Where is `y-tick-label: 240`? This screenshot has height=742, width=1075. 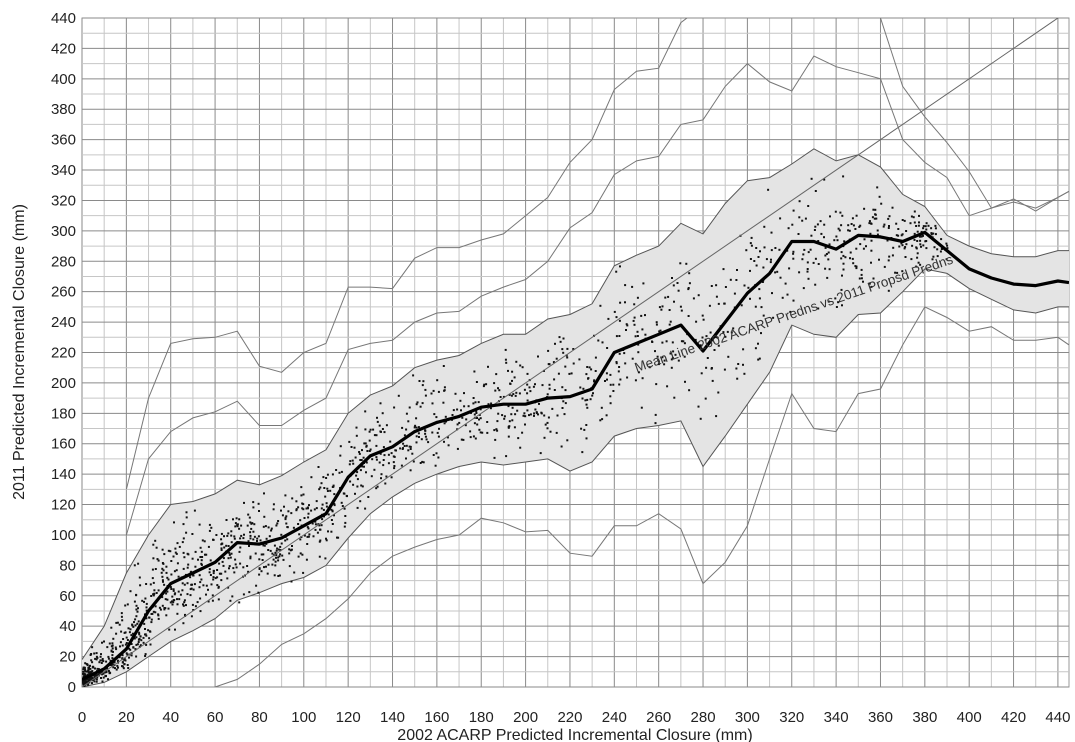
y-tick-label: 240 is located at coordinates (63, 322).